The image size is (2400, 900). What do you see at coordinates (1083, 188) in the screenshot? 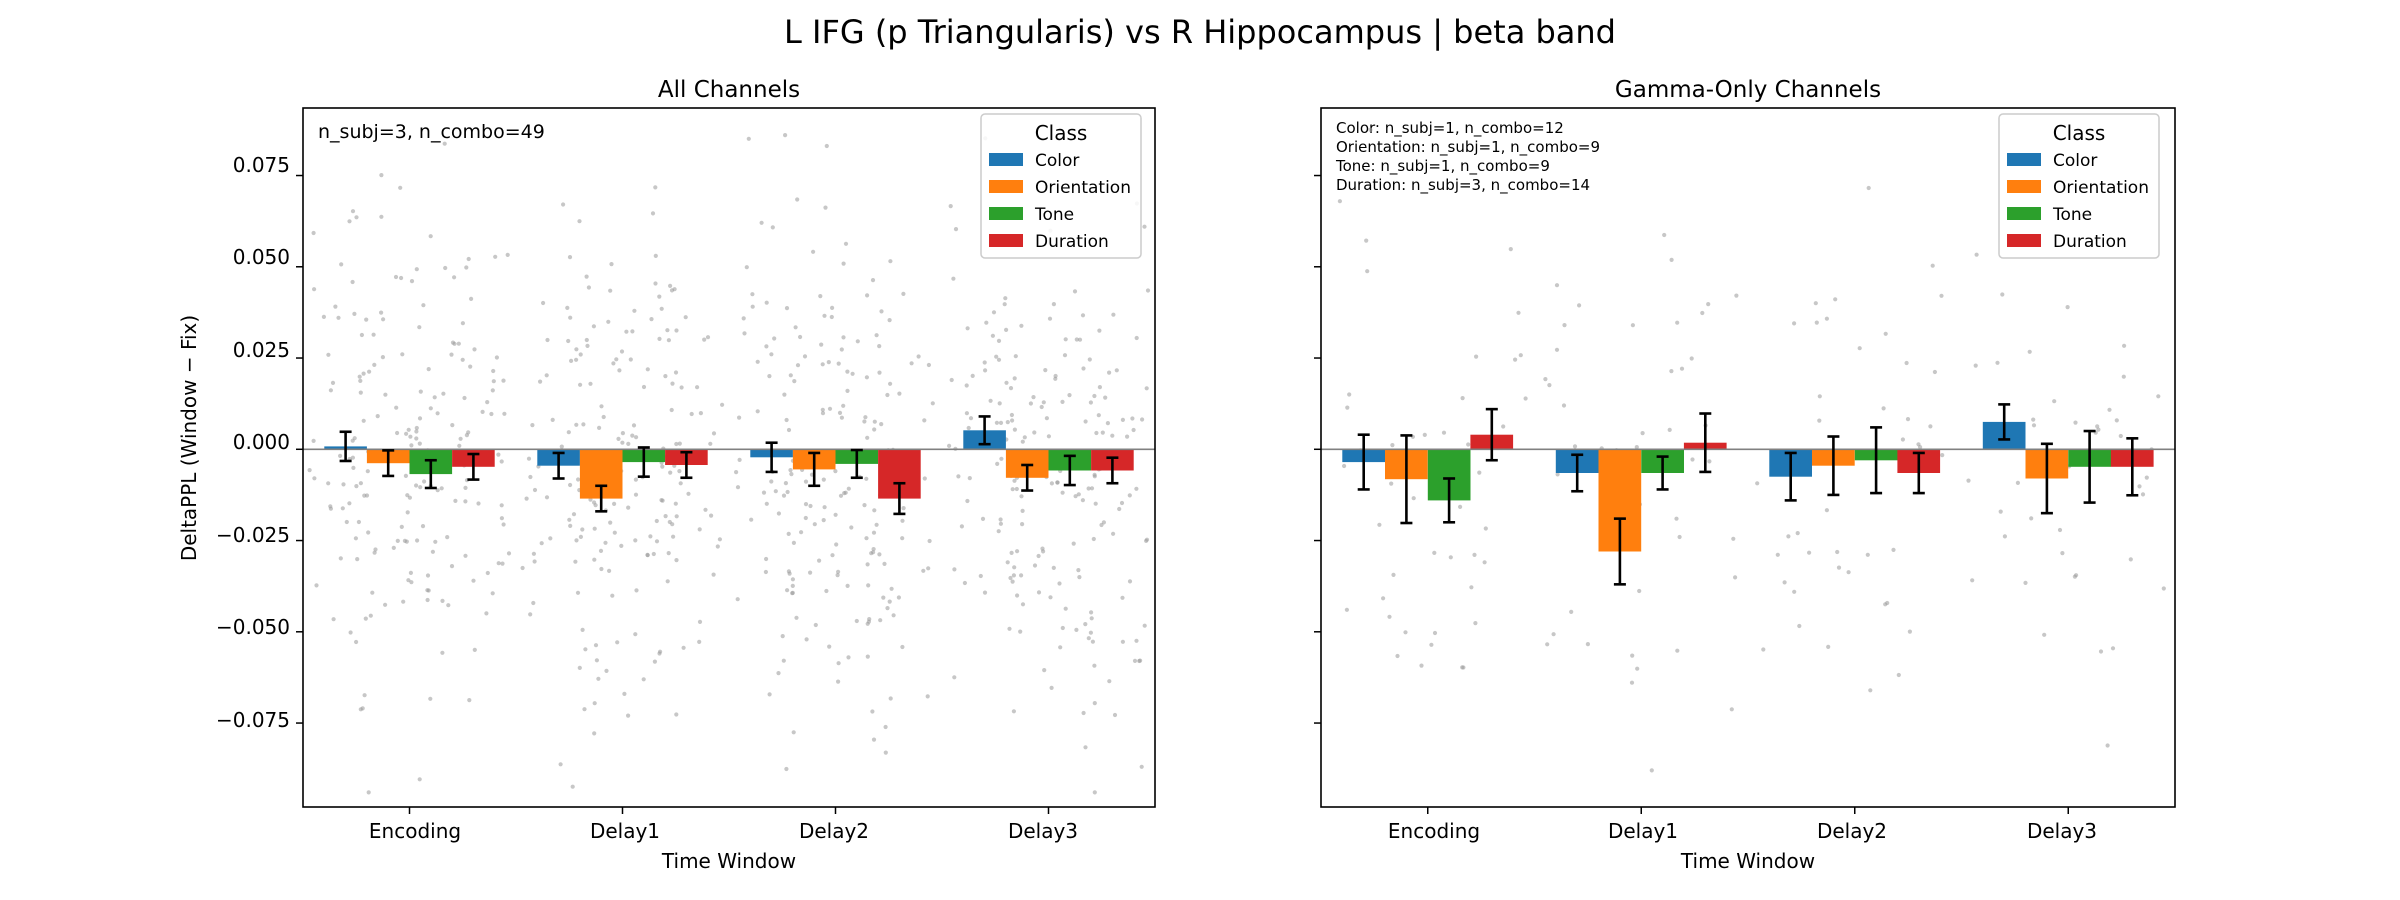
I see `legend-label-orientation: Orientation` at bounding box center [1083, 188].